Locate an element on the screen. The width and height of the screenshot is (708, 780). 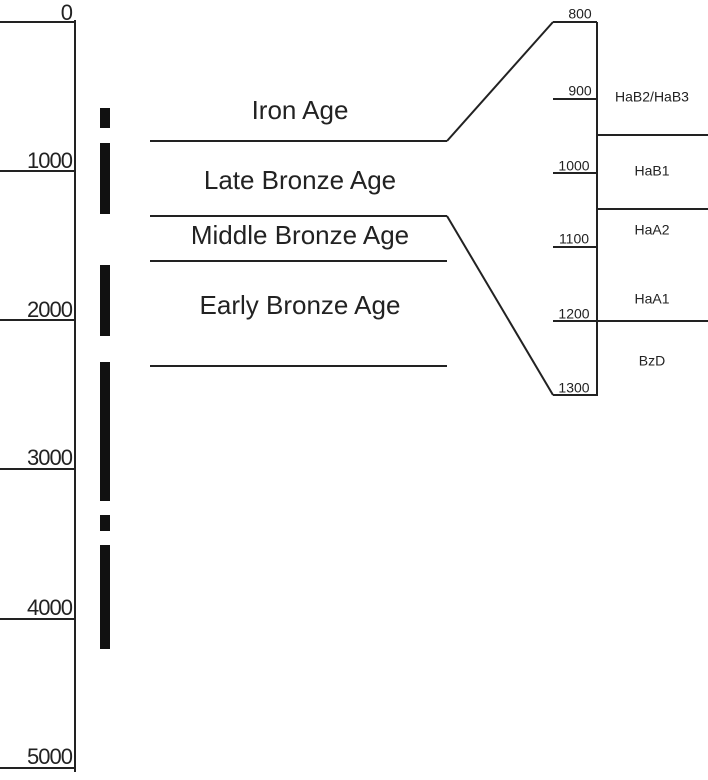
period-label: HaA2 is located at coordinates (651, 230).